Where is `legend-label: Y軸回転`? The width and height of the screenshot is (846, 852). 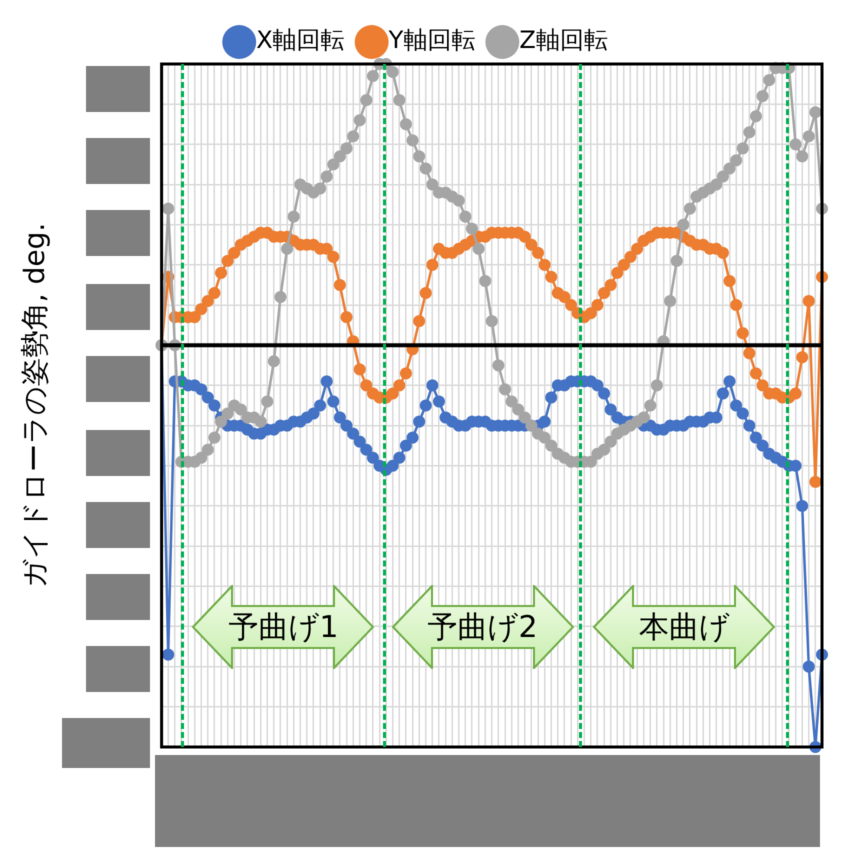 legend-label: Y軸回転 is located at coordinates (432, 40).